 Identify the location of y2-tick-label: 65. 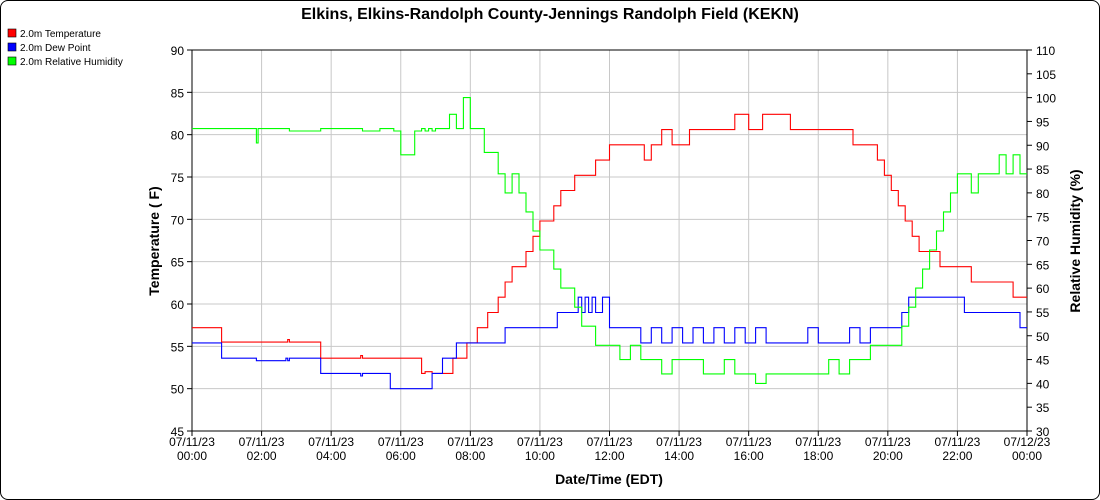
(1043, 265).